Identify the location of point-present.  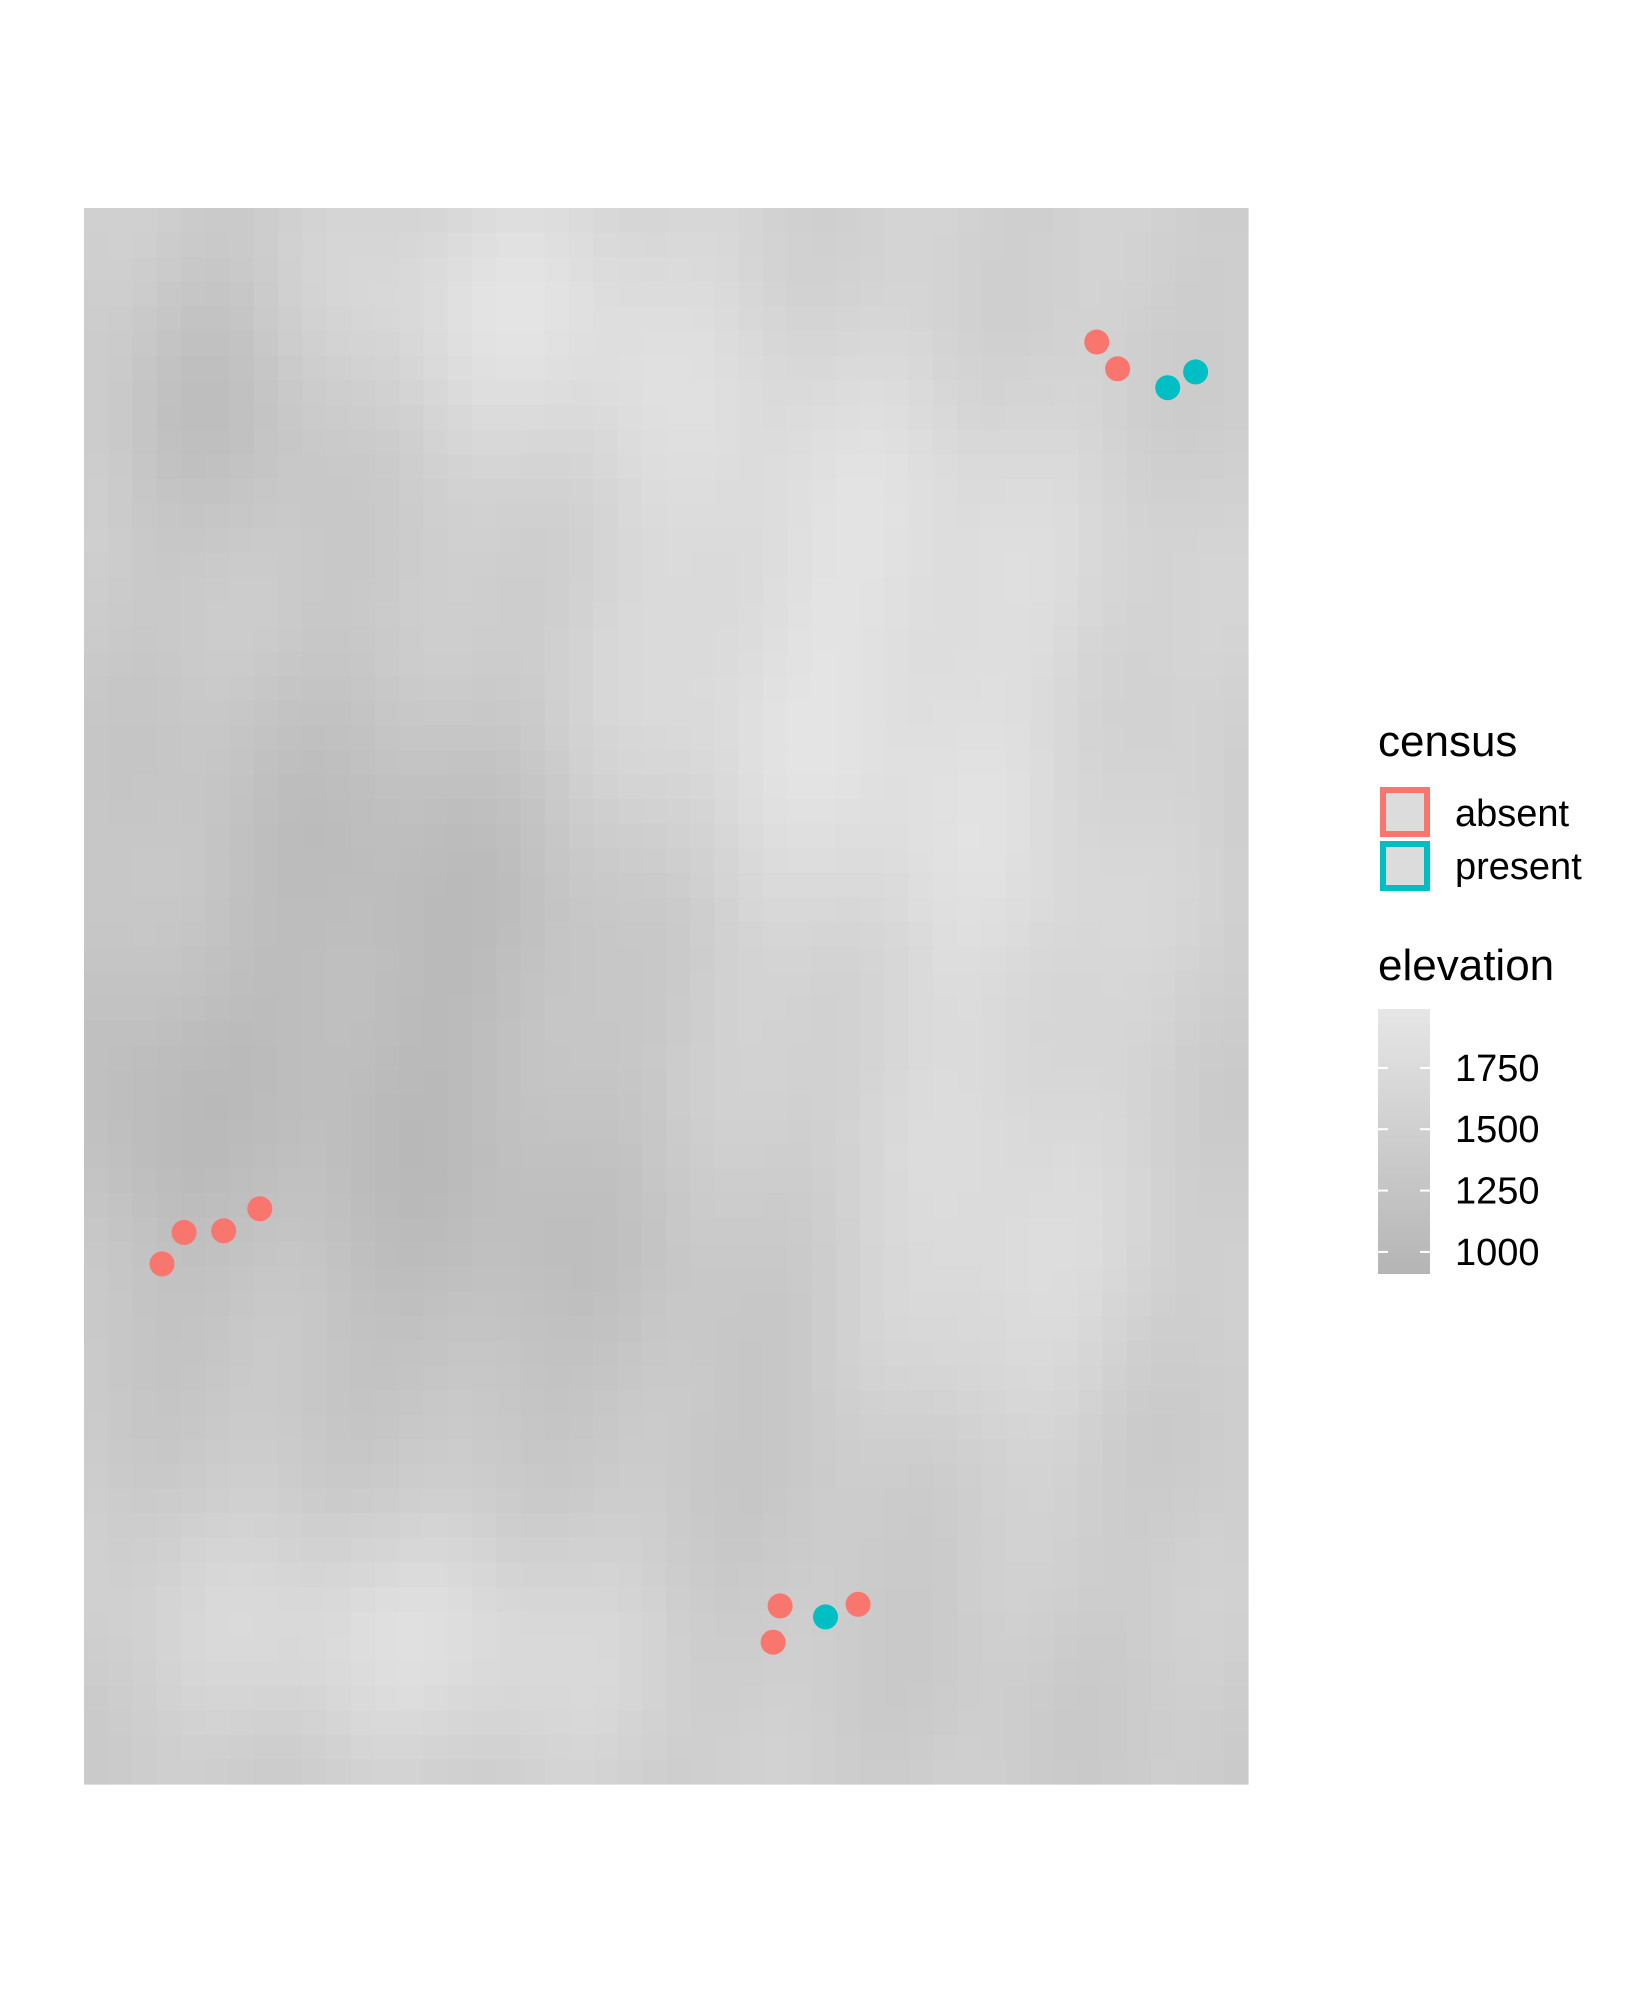
(1196, 372).